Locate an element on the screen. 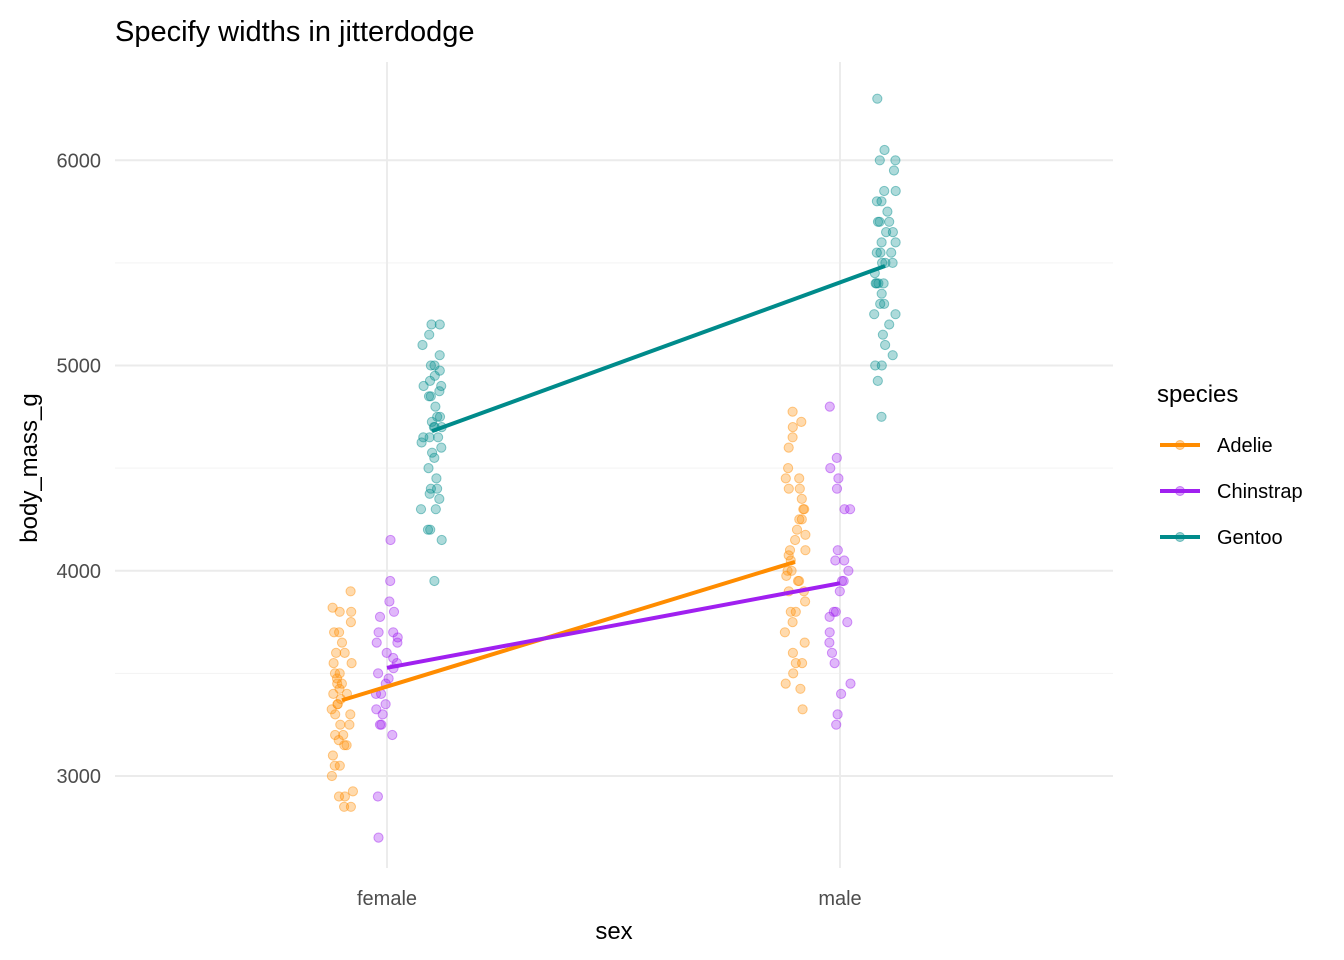 The height and width of the screenshot is (960, 1344). y-tick-labels: 3000 4000 5000 6000 is located at coordinates (79, 469).